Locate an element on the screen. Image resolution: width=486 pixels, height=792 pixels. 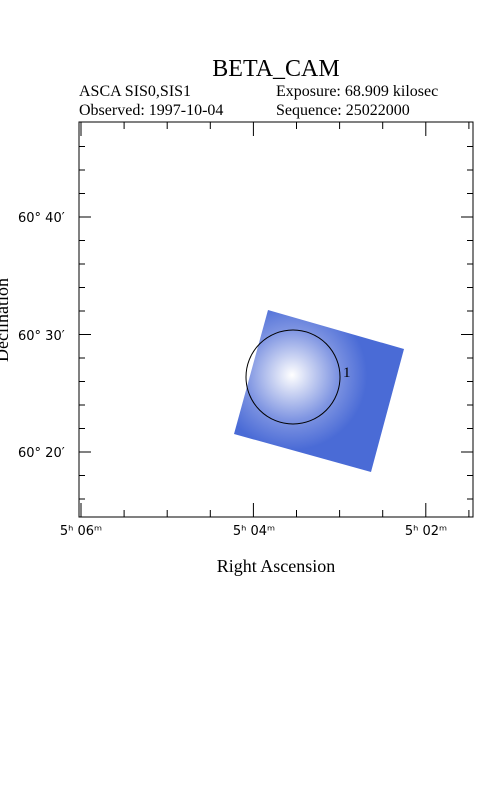
x-tick-label: 5ʰ 04ᵐ is located at coordinates (254, 531).